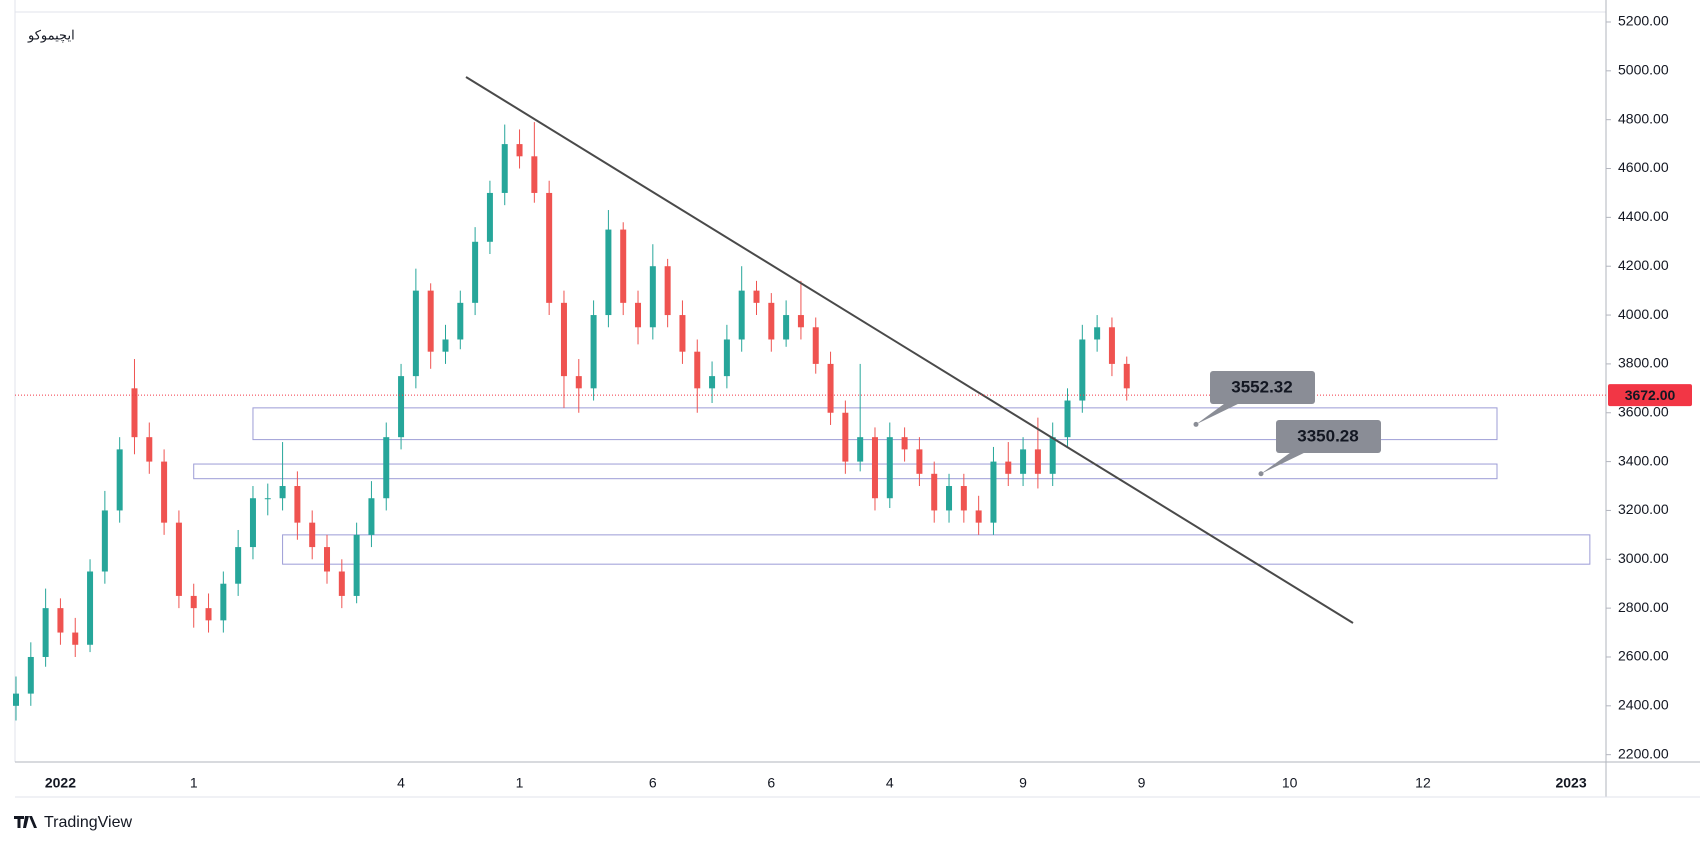 The width and height of the screenshot is (1708, 845). Describe the element at coordinates (1643, 216) in the screenshot. I see `y-tick-label: 4400.00` at that location.